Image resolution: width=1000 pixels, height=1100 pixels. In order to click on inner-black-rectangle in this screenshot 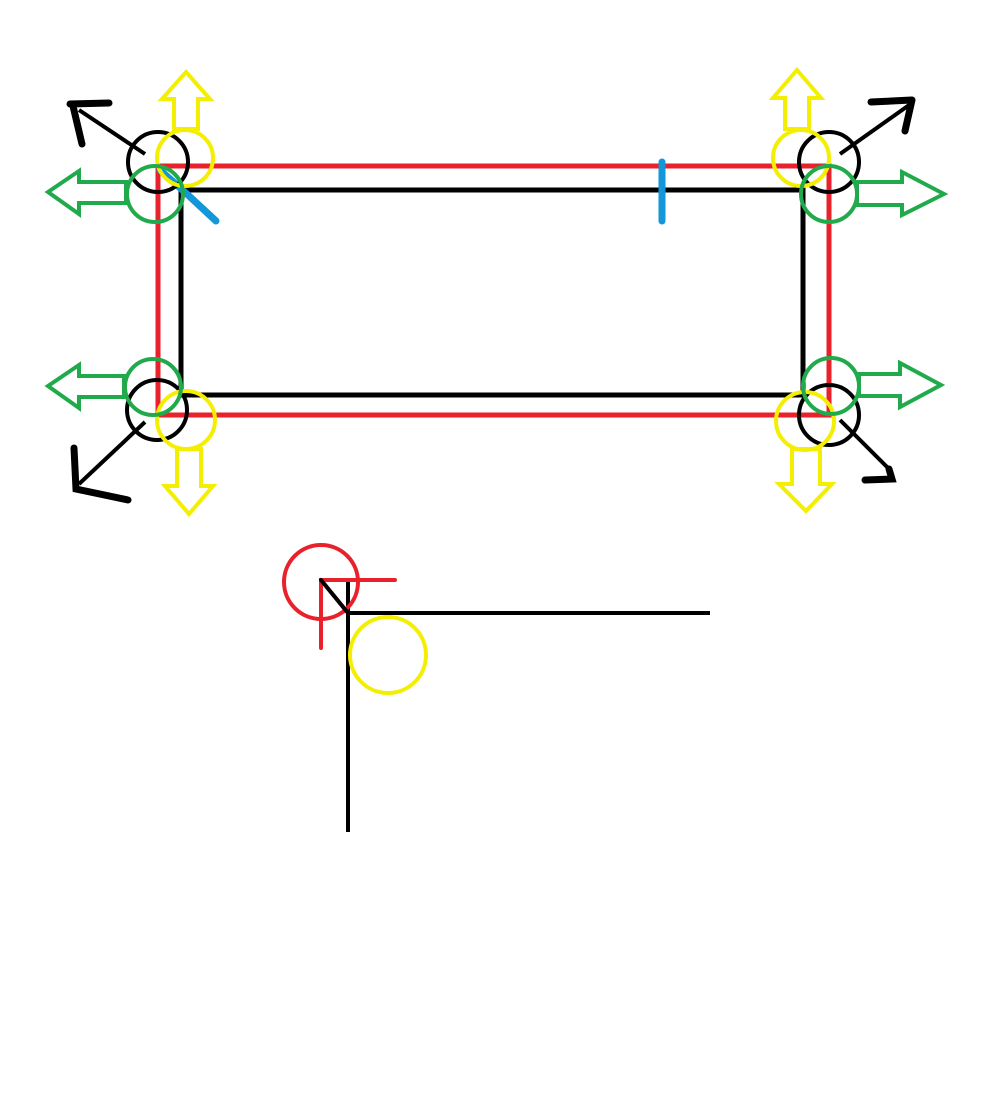, I will do `click(492, 292)`.